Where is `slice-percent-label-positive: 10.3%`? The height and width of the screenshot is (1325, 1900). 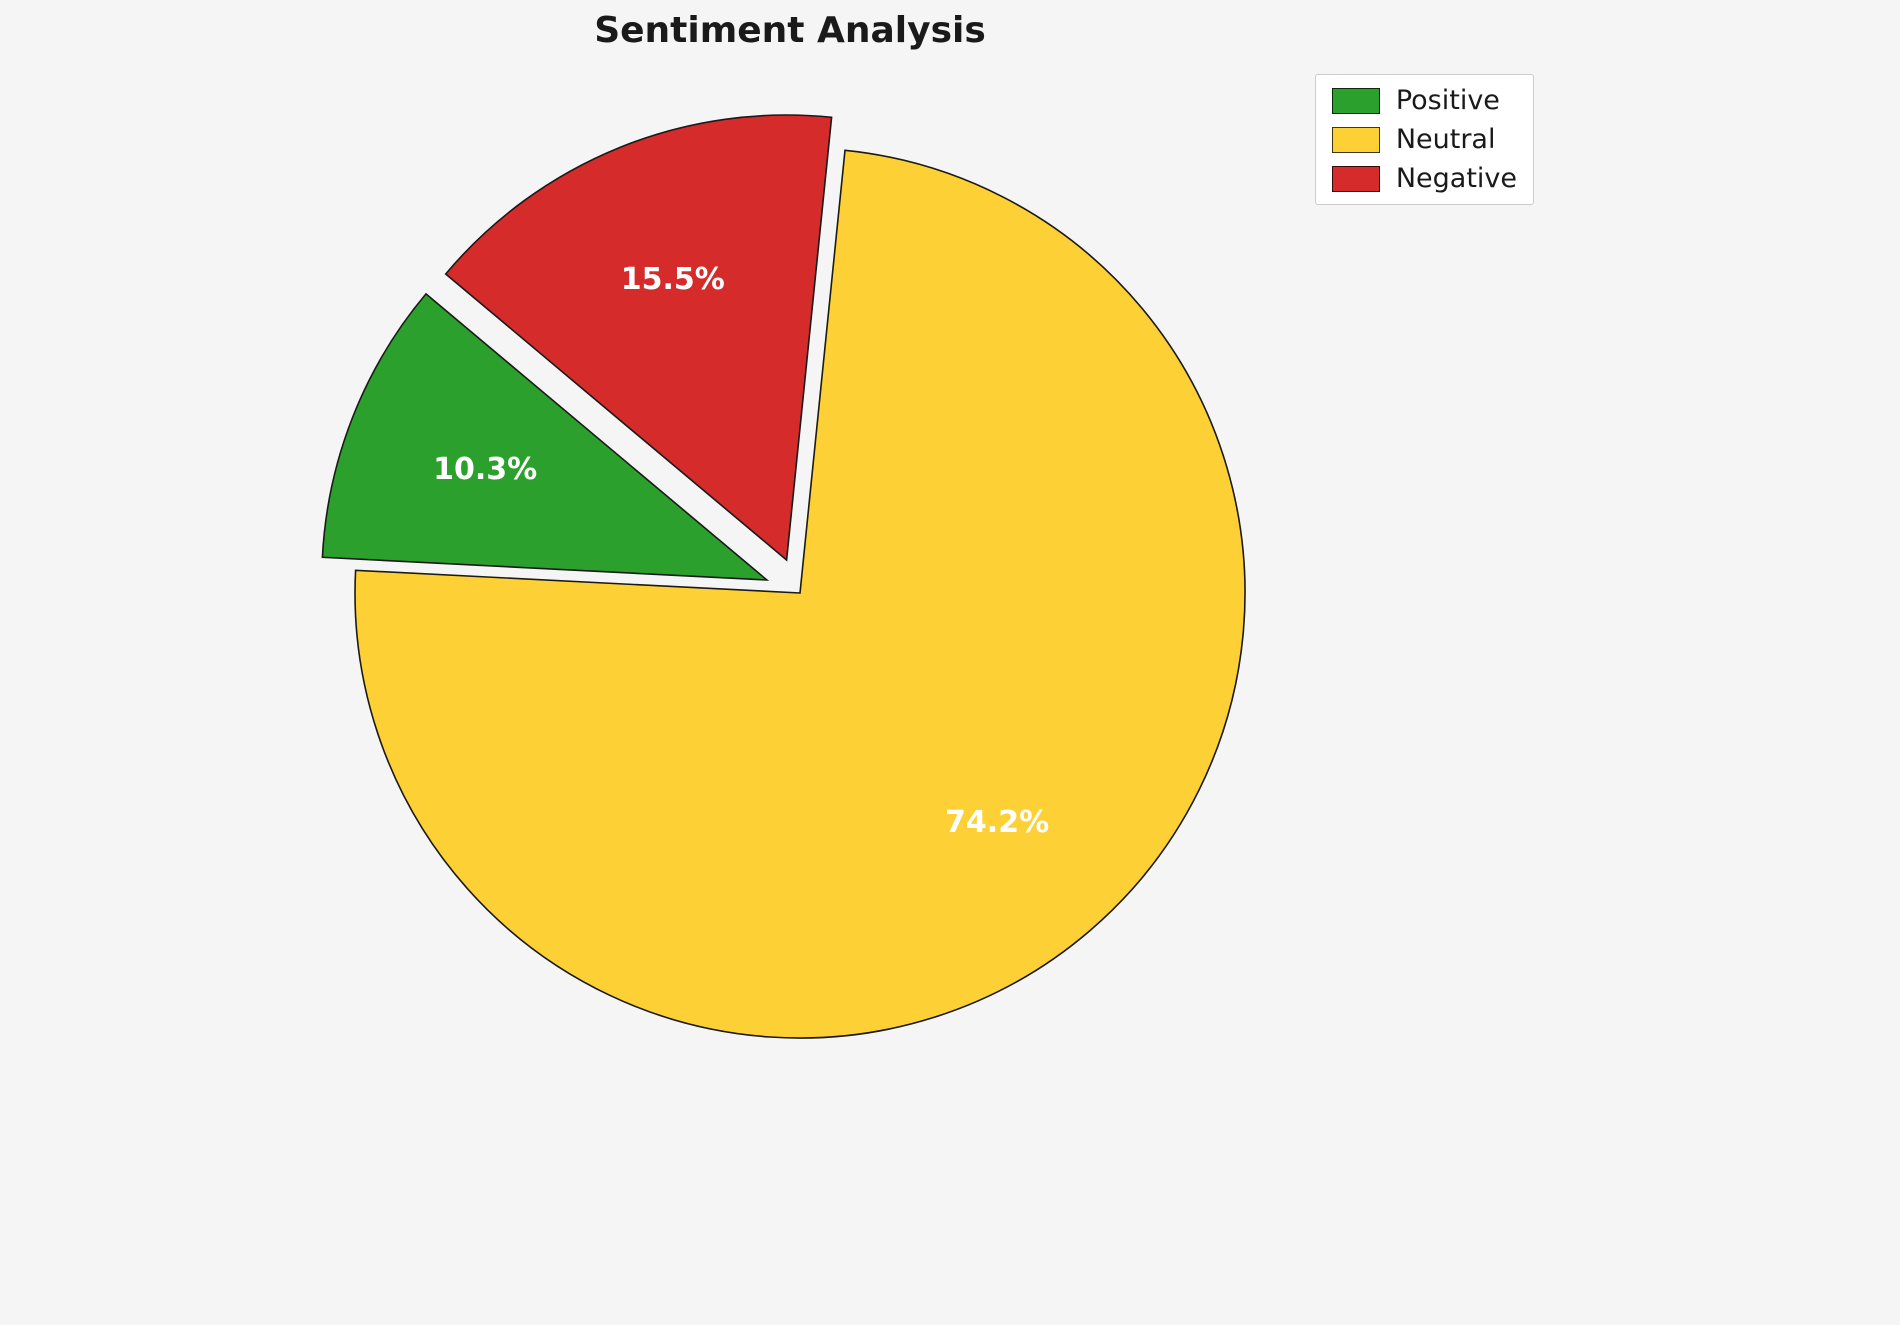
slice-percent-label-positive: 10.3% is located at coordinates (485, 469).